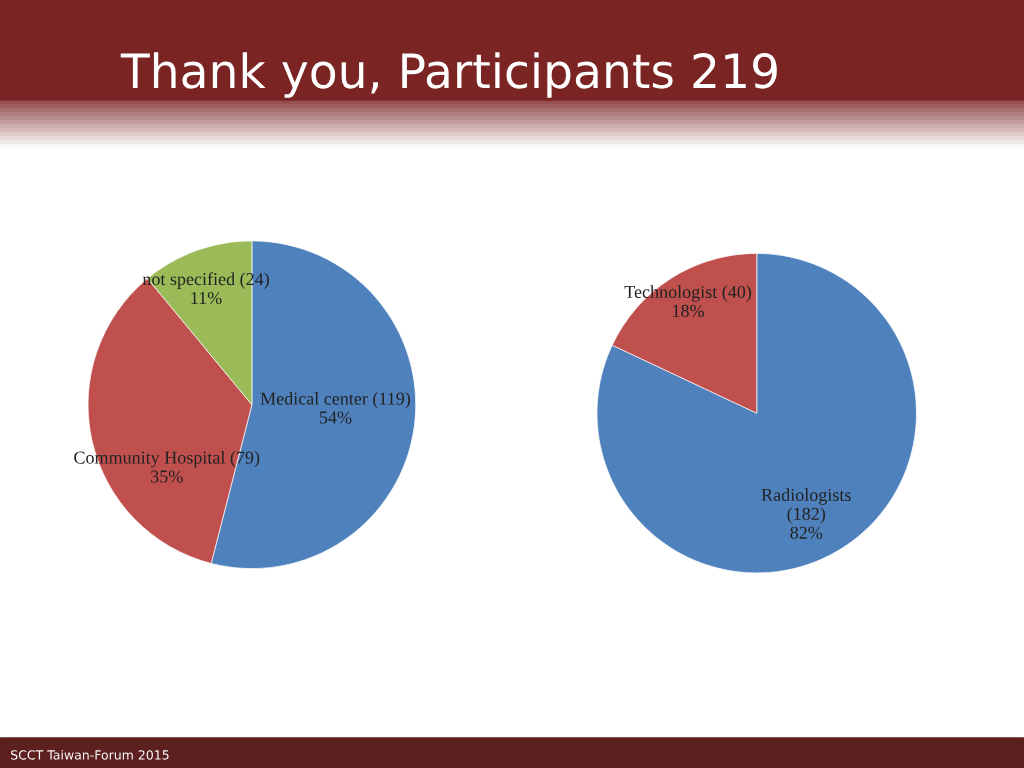 The width and height of the screenshot is (1024, 768). Describe the element at coordinates (90, 754) in the screenshot. I see `text: SCCT Taiwan-Forum 2015` at that location.